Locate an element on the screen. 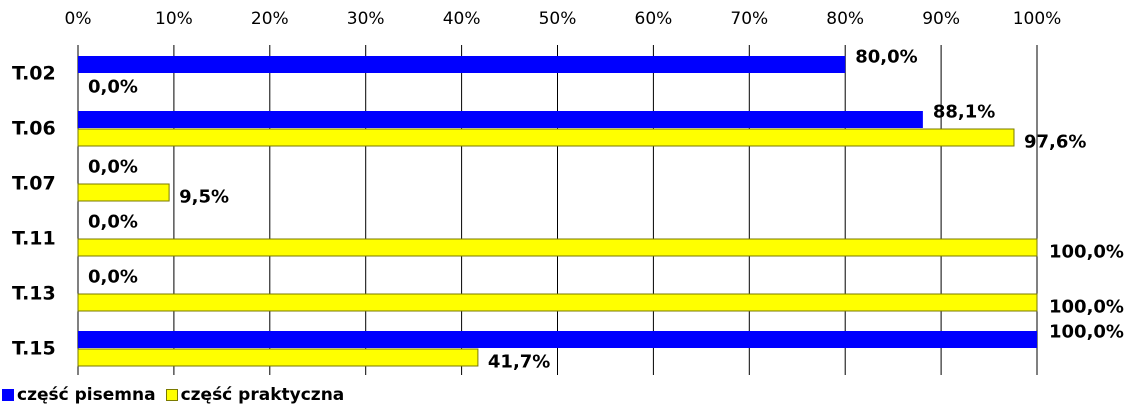 The image size is (1134, 412). data-label: 88,1% is located at coordinates (964, 112).